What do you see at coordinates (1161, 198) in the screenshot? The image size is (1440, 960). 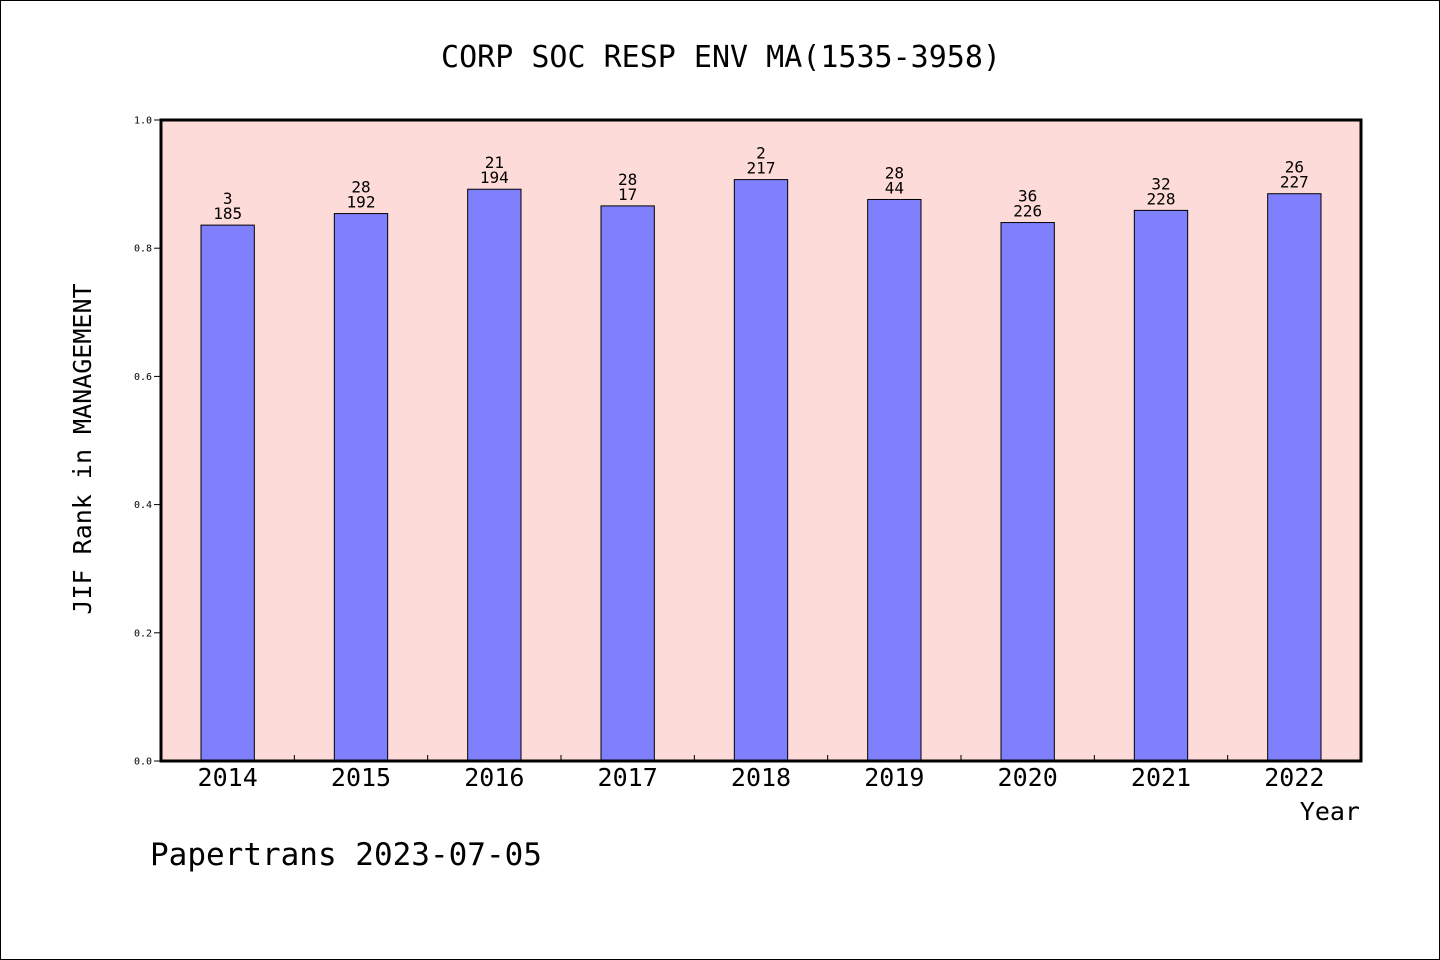 I see `bar-label-bottom: 228` at bounding box center [1161, 198].